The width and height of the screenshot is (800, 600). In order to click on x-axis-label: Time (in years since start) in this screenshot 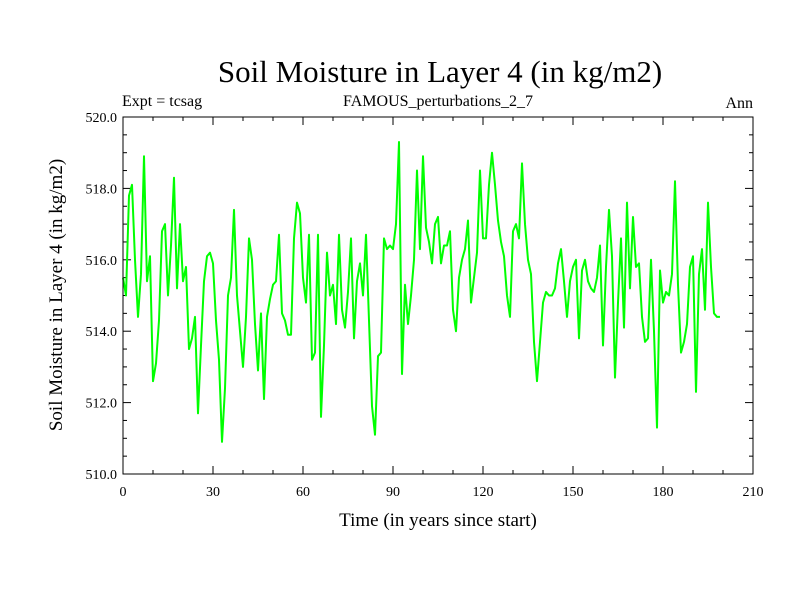, I will do `click(438, 520)`.